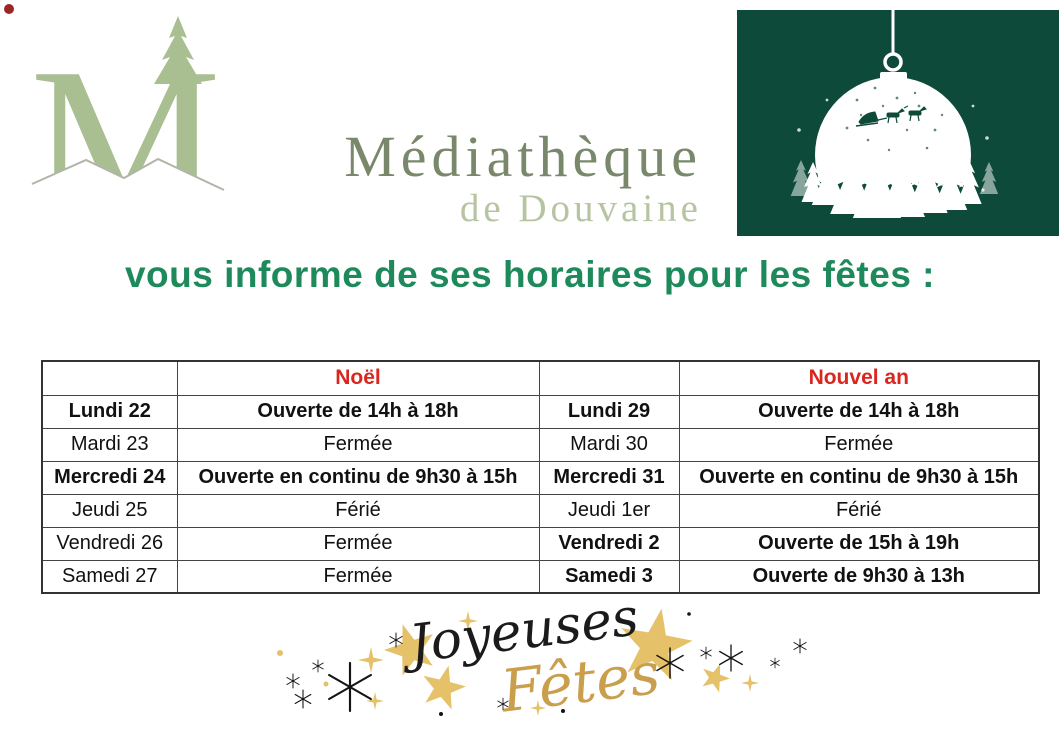 This screenshot has width=1060, height=740. I want to click on snow-speckles, so click(894, 119).